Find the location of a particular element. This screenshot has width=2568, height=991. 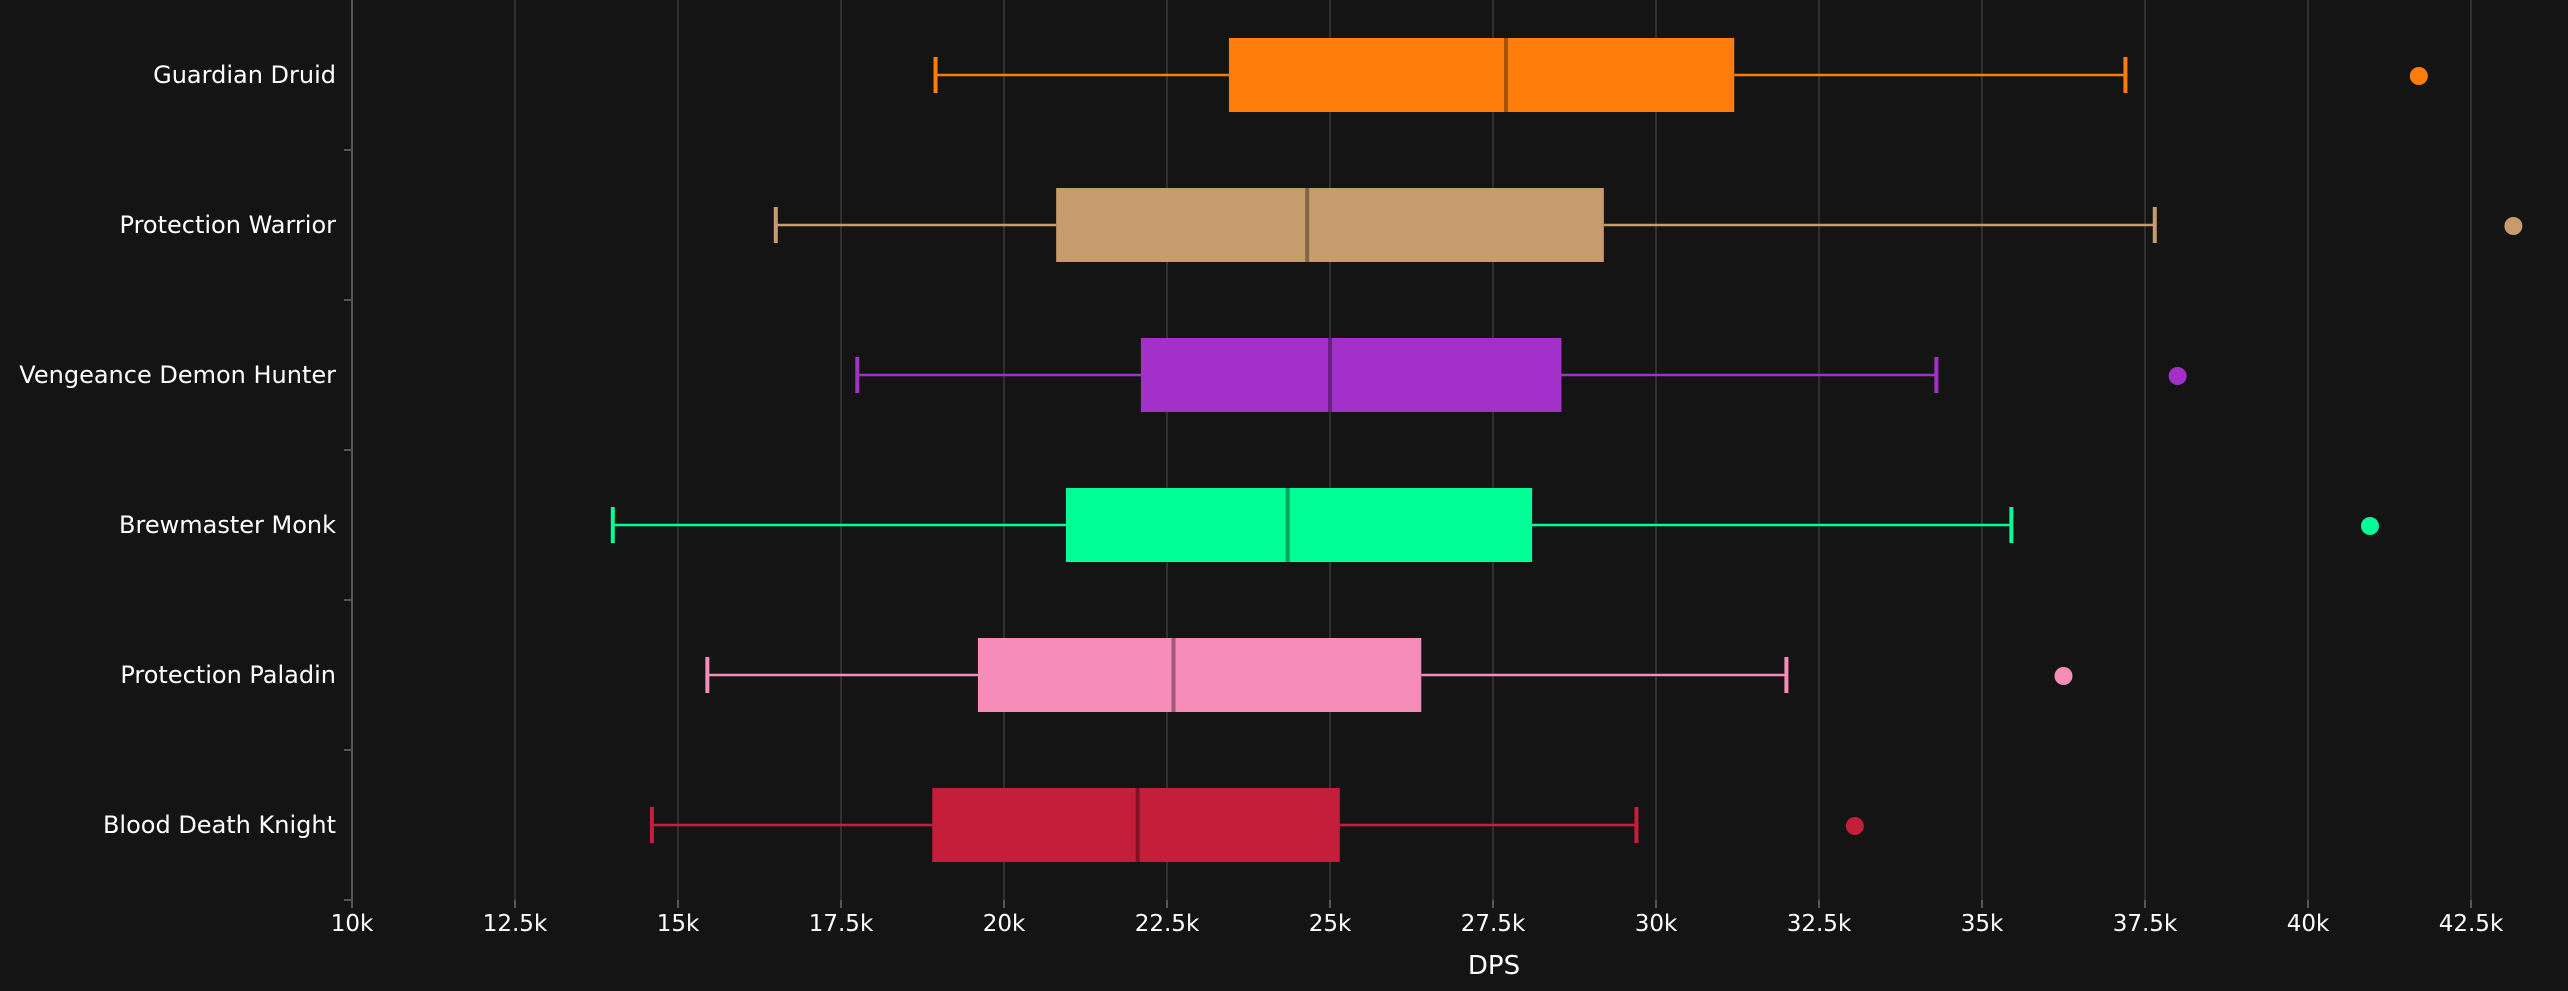

x-tick-label: 40k is located at coordinates (2308, 924).